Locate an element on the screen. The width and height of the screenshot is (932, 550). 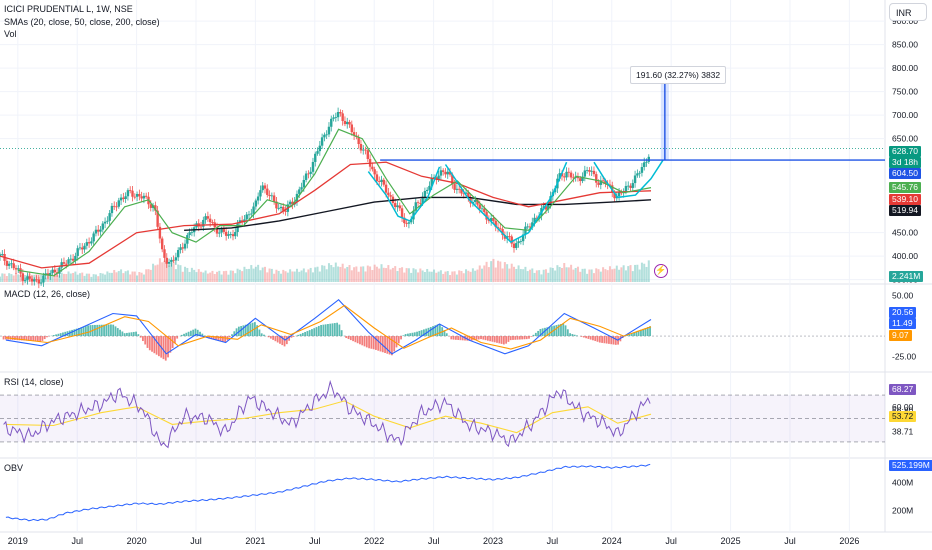
lightning-icon: ⚡ is located at coordinates (661, 271).